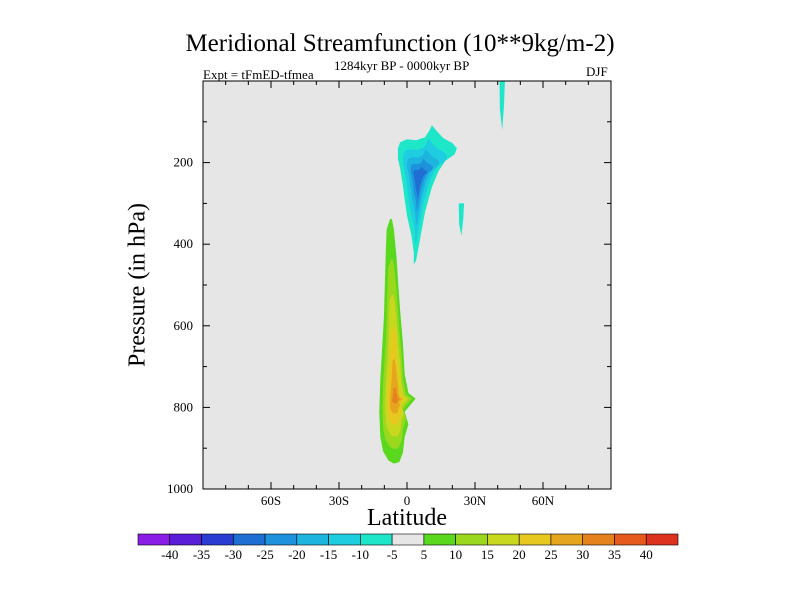 The width and height of the screenshot is (800, 600). I want to click on y-tick-label: 600, so click(184, 325).